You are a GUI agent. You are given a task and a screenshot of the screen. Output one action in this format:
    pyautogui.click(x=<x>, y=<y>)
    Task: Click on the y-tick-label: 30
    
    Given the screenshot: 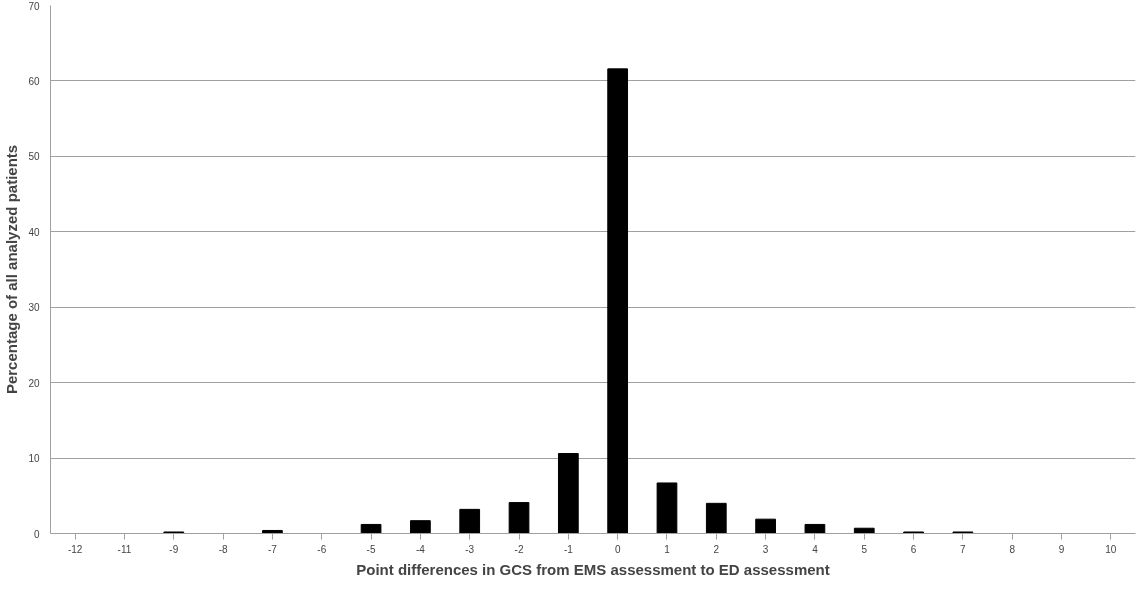 What is the action you would take?
    pyautogui.click(x=34, y=308)
    